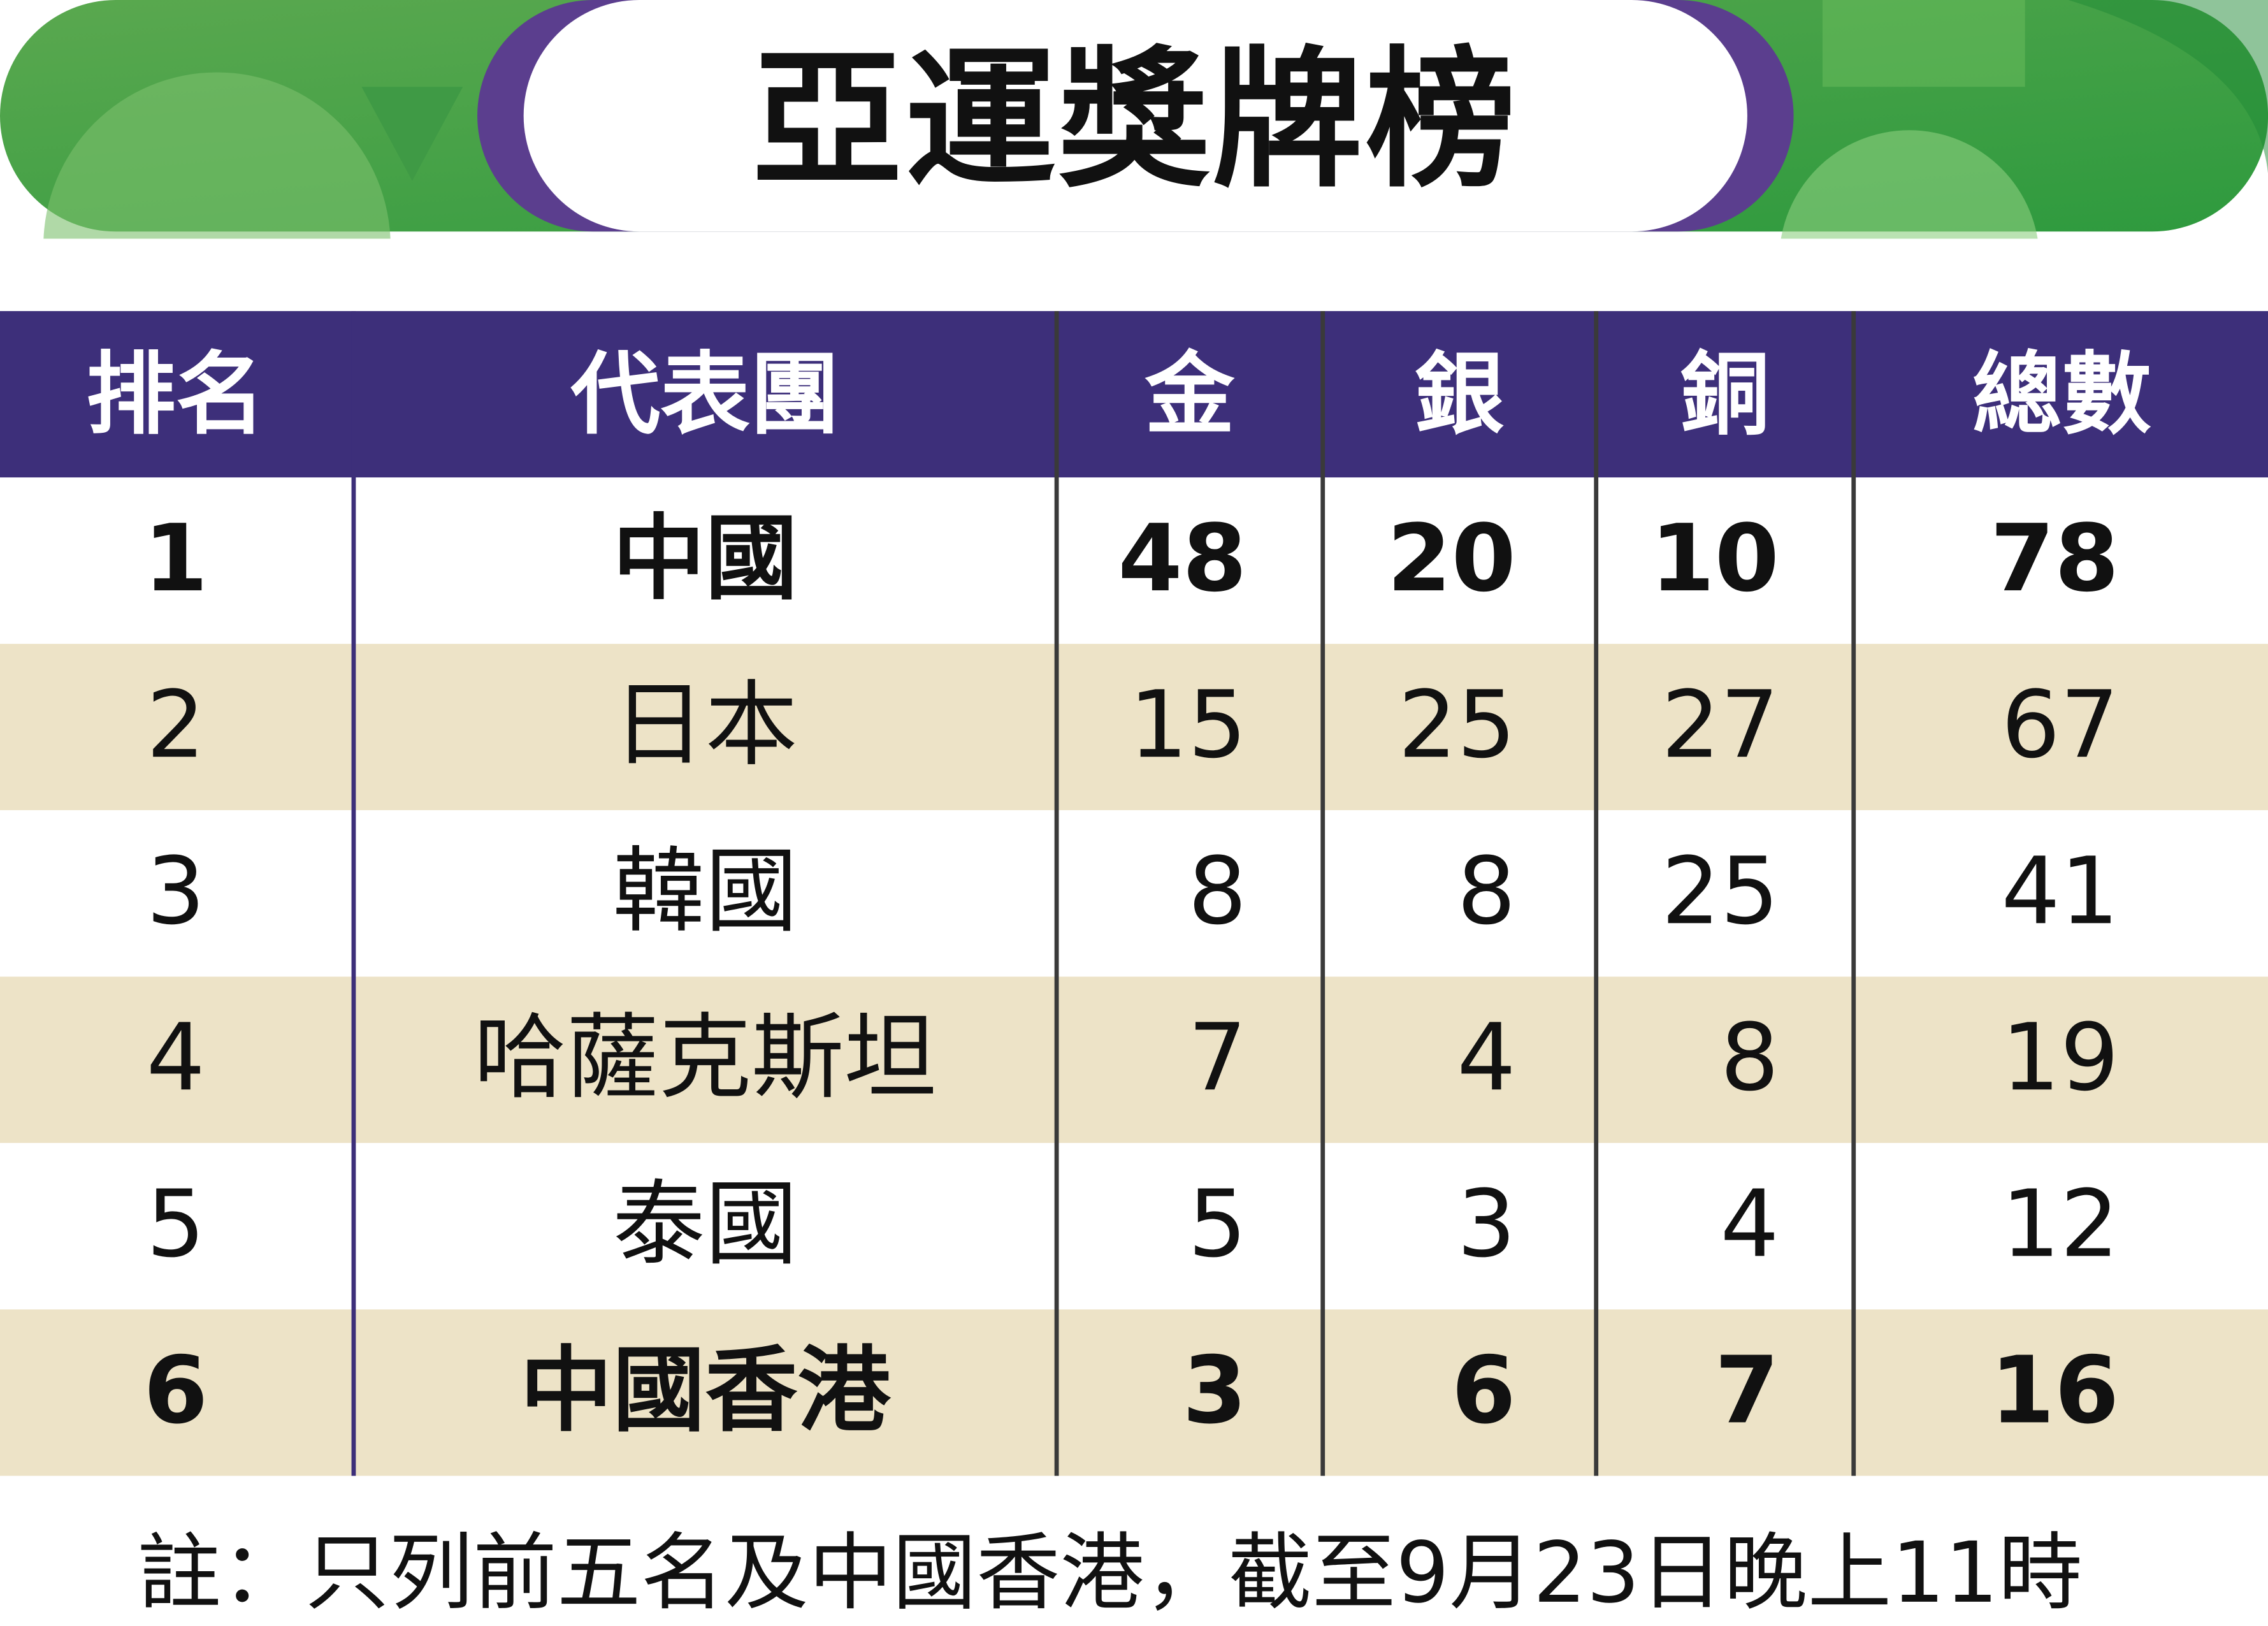  What do you see at coordinates (1725, 394) in the screenshot?
I see `column-header: 銅` at bounding box center [1725, 394].